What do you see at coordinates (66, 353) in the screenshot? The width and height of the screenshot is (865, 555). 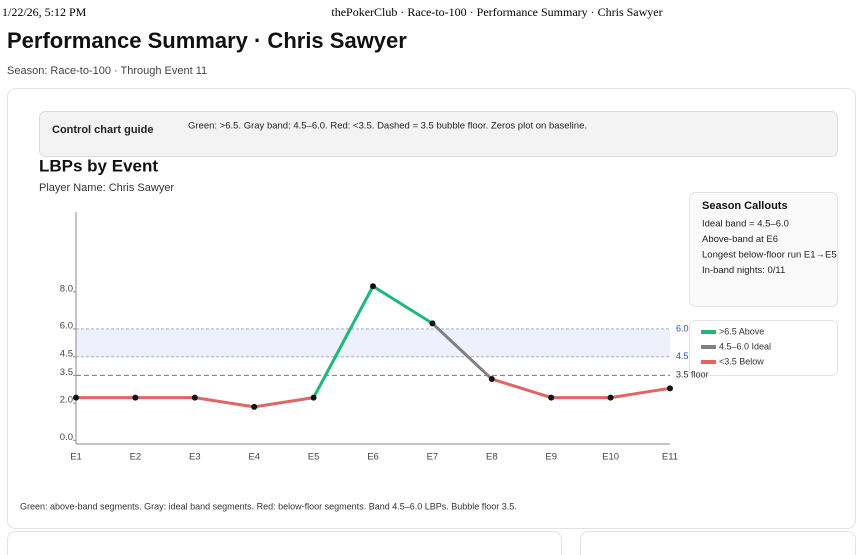 I see `y-tick-label: 4.5` at bounding box center [66, 353].